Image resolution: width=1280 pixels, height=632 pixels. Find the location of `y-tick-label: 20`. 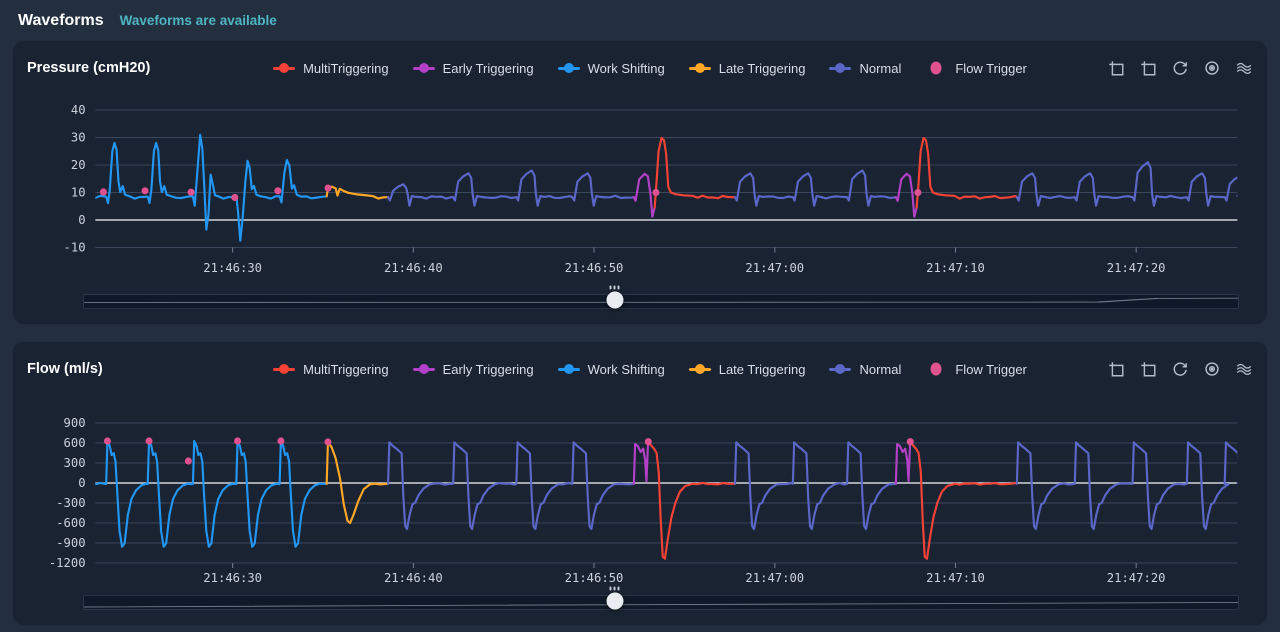

y-tick-label: 20 is located at coordinates (78, 165).